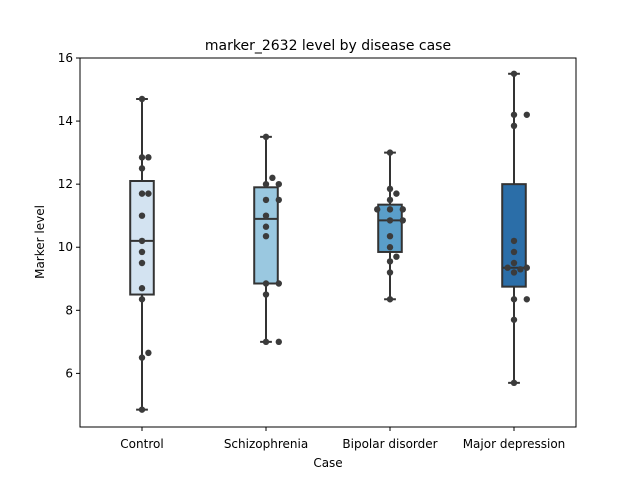  Describe the element at coordinates (266, 444) in the screenshot. I see `x-tick-label: Schizophrenia` at that location.